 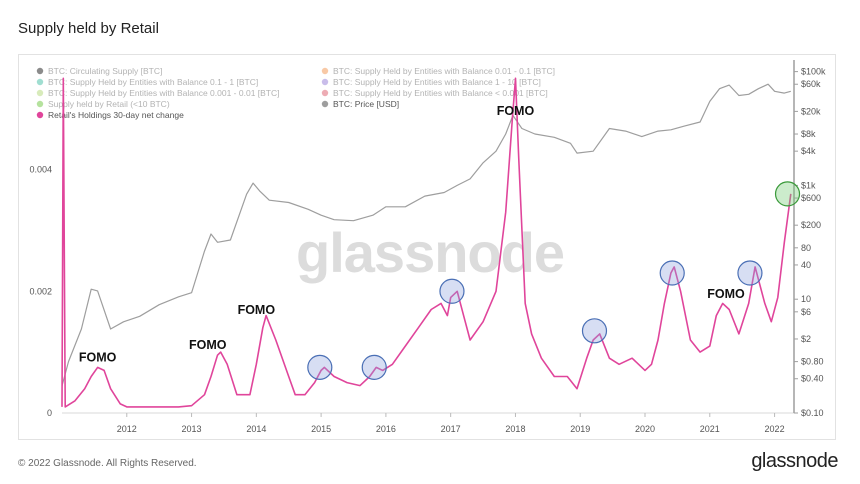 What do you see at coordinates (645, 429) in the screenshot?
I see `x-tick-label: 2020` at bounding box center [645, 429].